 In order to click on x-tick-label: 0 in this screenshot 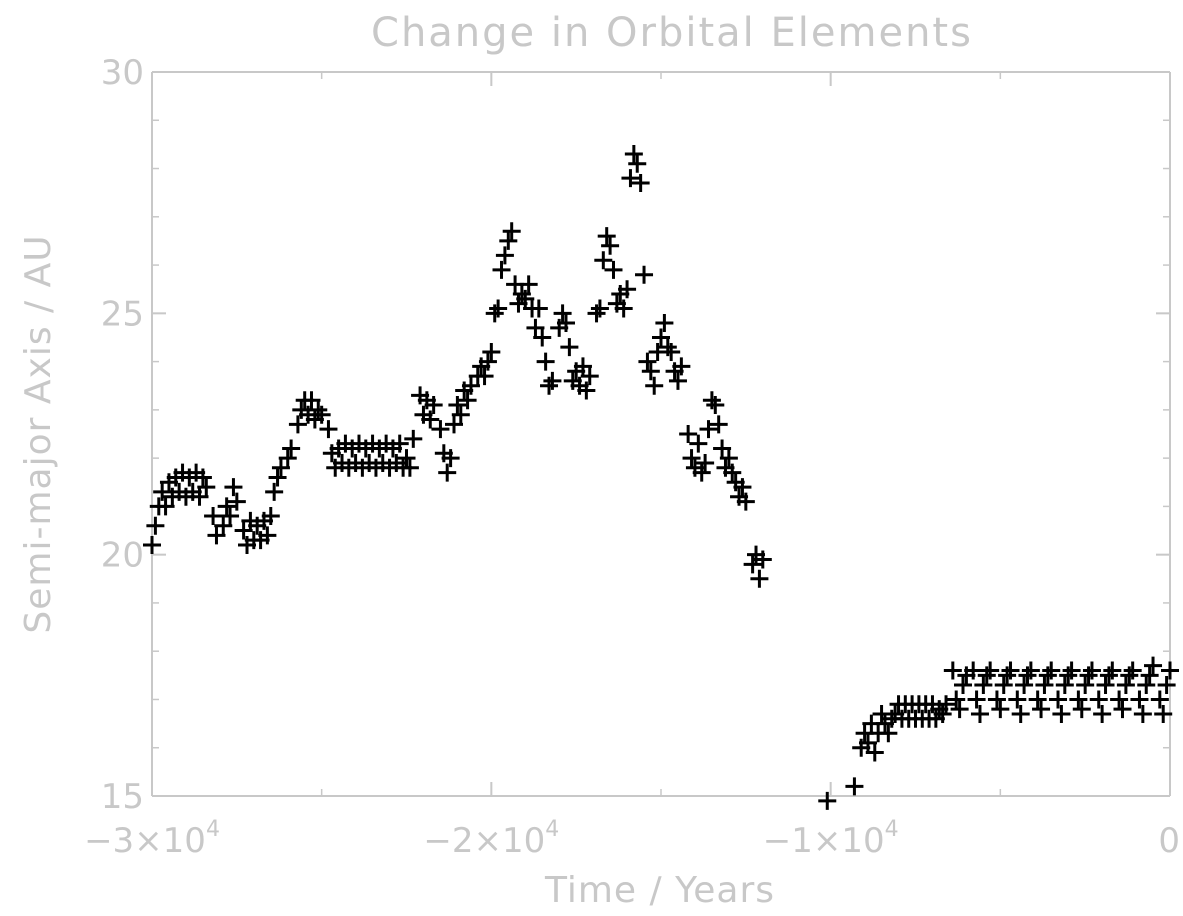, I will do `click(1169, 841)`.